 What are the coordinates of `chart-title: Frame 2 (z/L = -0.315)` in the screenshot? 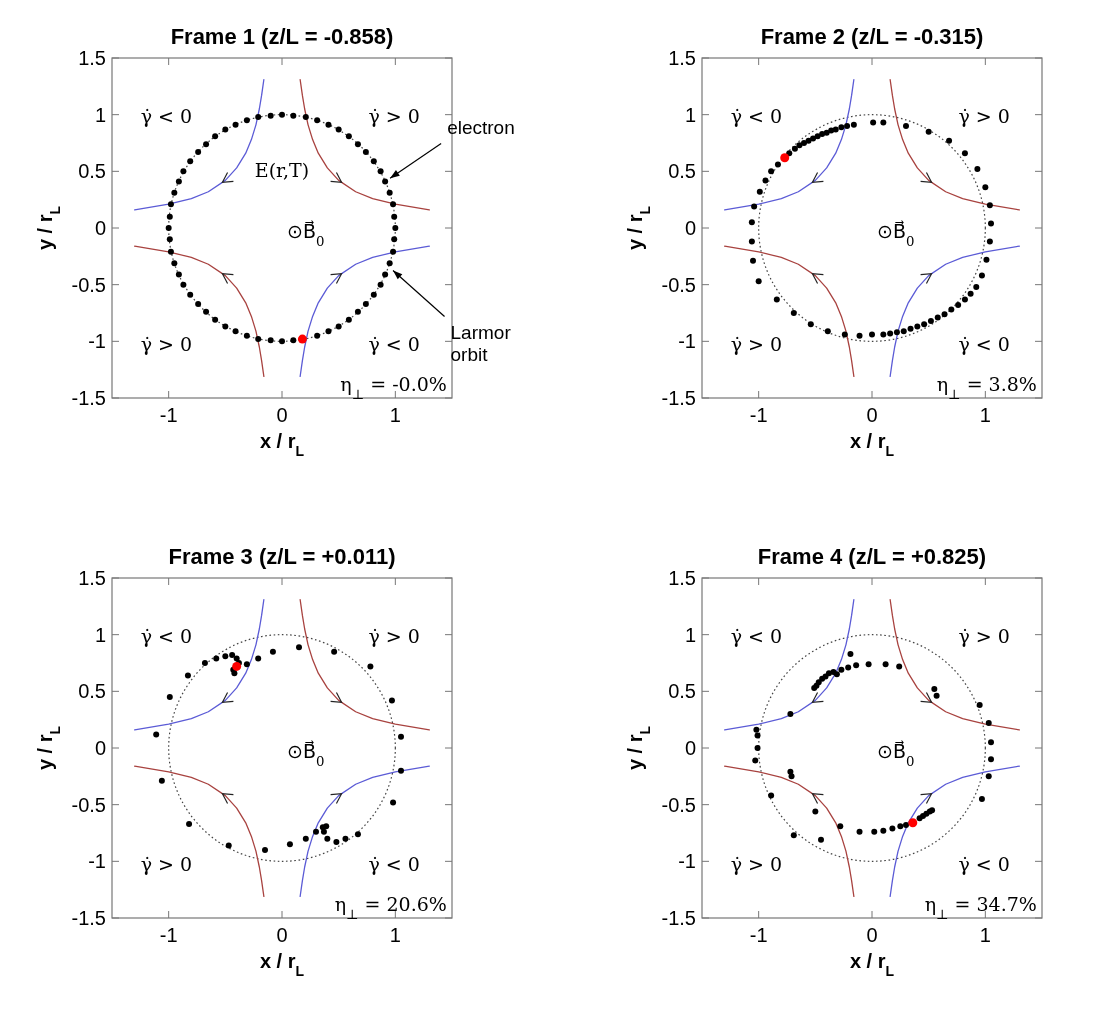 It's located at (872, 36).